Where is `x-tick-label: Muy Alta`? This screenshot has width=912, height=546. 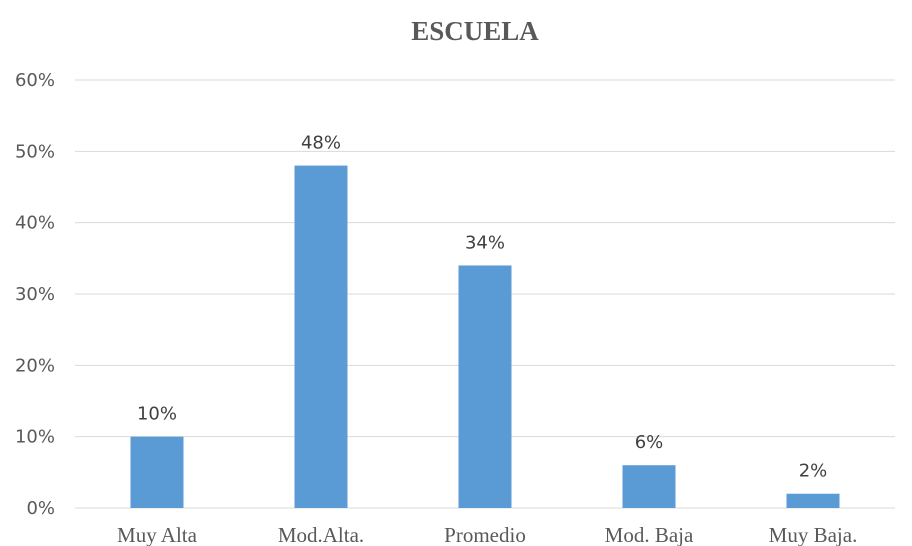
x-tick-label: Muy Alta is located at coordinates (157, 534).